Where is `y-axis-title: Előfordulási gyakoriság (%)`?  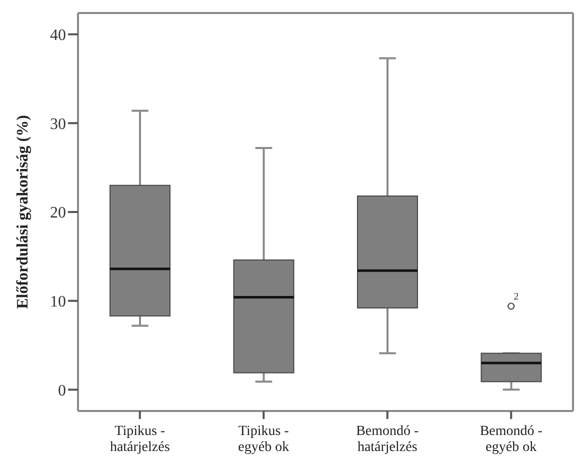
y-axis-title: Előfordulási gyakoriság (%) is located at coordinates (23, 212).